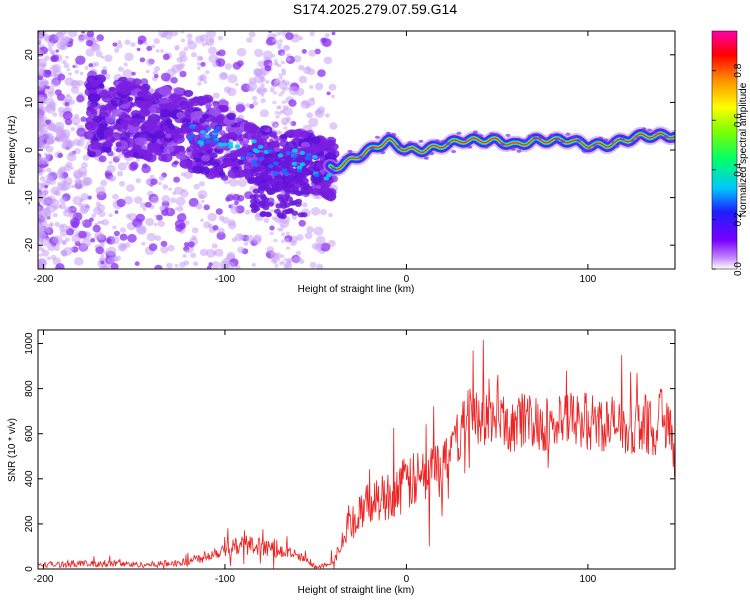  I want to click on y-tick-label: -20, so click(29, 245).